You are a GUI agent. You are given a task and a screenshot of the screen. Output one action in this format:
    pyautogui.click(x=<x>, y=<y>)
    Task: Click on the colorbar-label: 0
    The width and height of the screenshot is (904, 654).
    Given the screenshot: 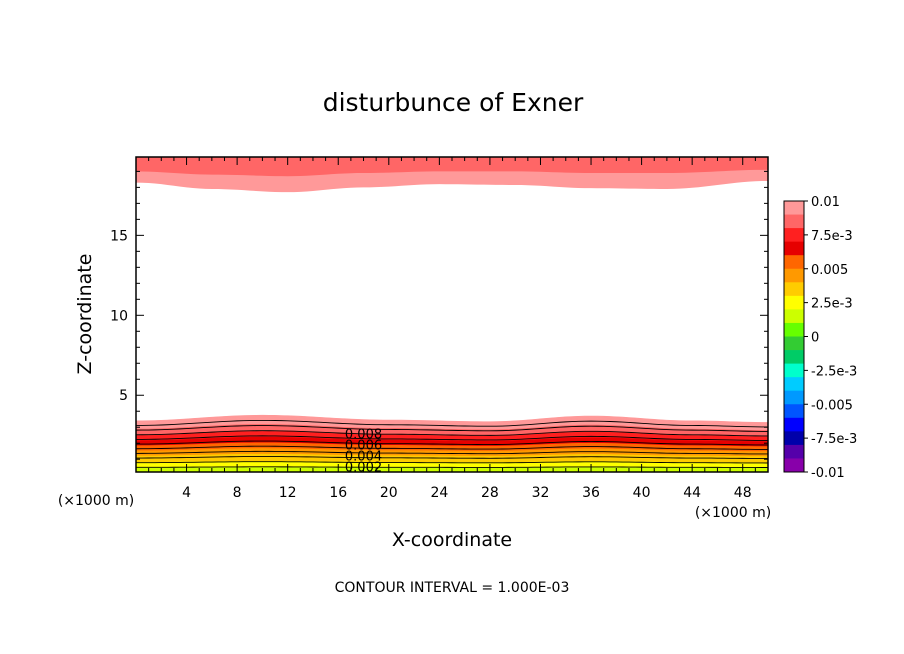 What is the action you would take?
    pyautogui.click(x=815, y=338)
    